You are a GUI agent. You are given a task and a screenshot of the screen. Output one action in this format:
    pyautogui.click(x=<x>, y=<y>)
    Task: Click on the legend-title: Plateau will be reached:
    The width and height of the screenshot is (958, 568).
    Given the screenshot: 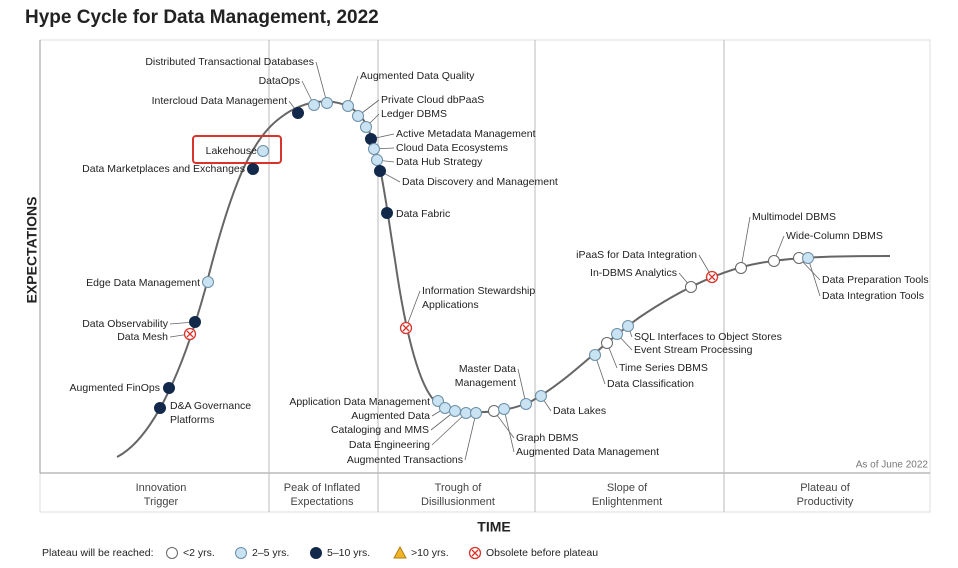 What is the action you would take?
    pyautogui.click(x=98, y=553)
    